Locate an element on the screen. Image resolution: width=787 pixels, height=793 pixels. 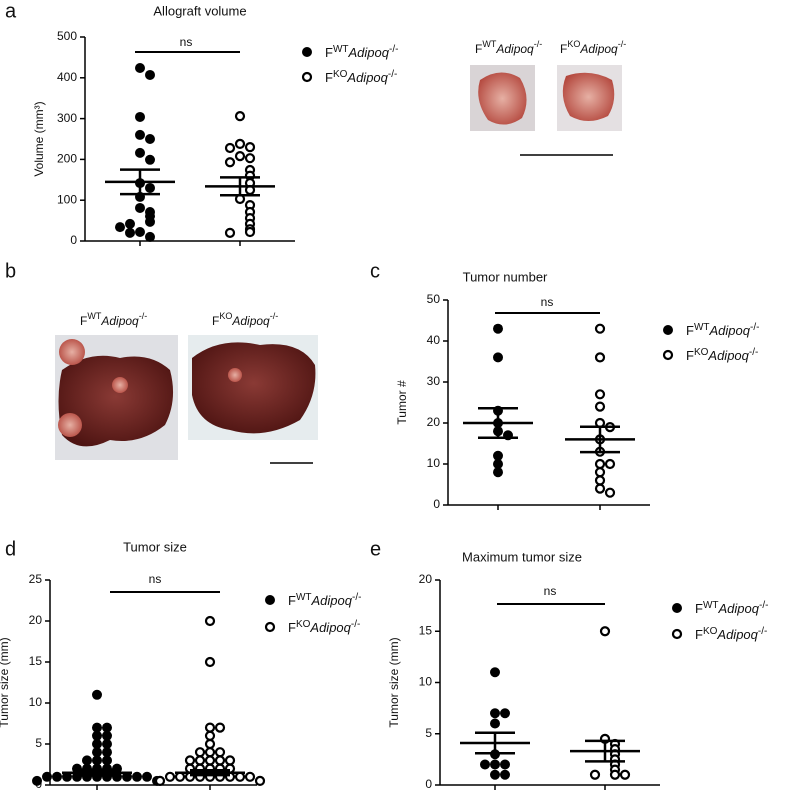
panel-label: e is located at coordinates (375, 549).